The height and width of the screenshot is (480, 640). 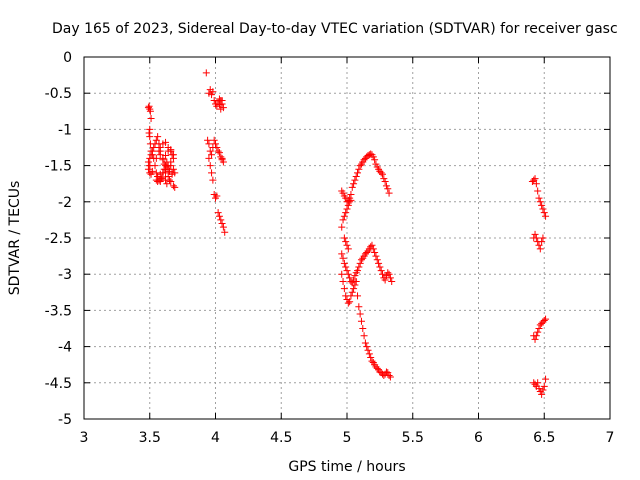 What do you see at coordinates (281, 438) in the screenshot?
I see `x-tick-label: 4.5` at bounding box center [281, 438].